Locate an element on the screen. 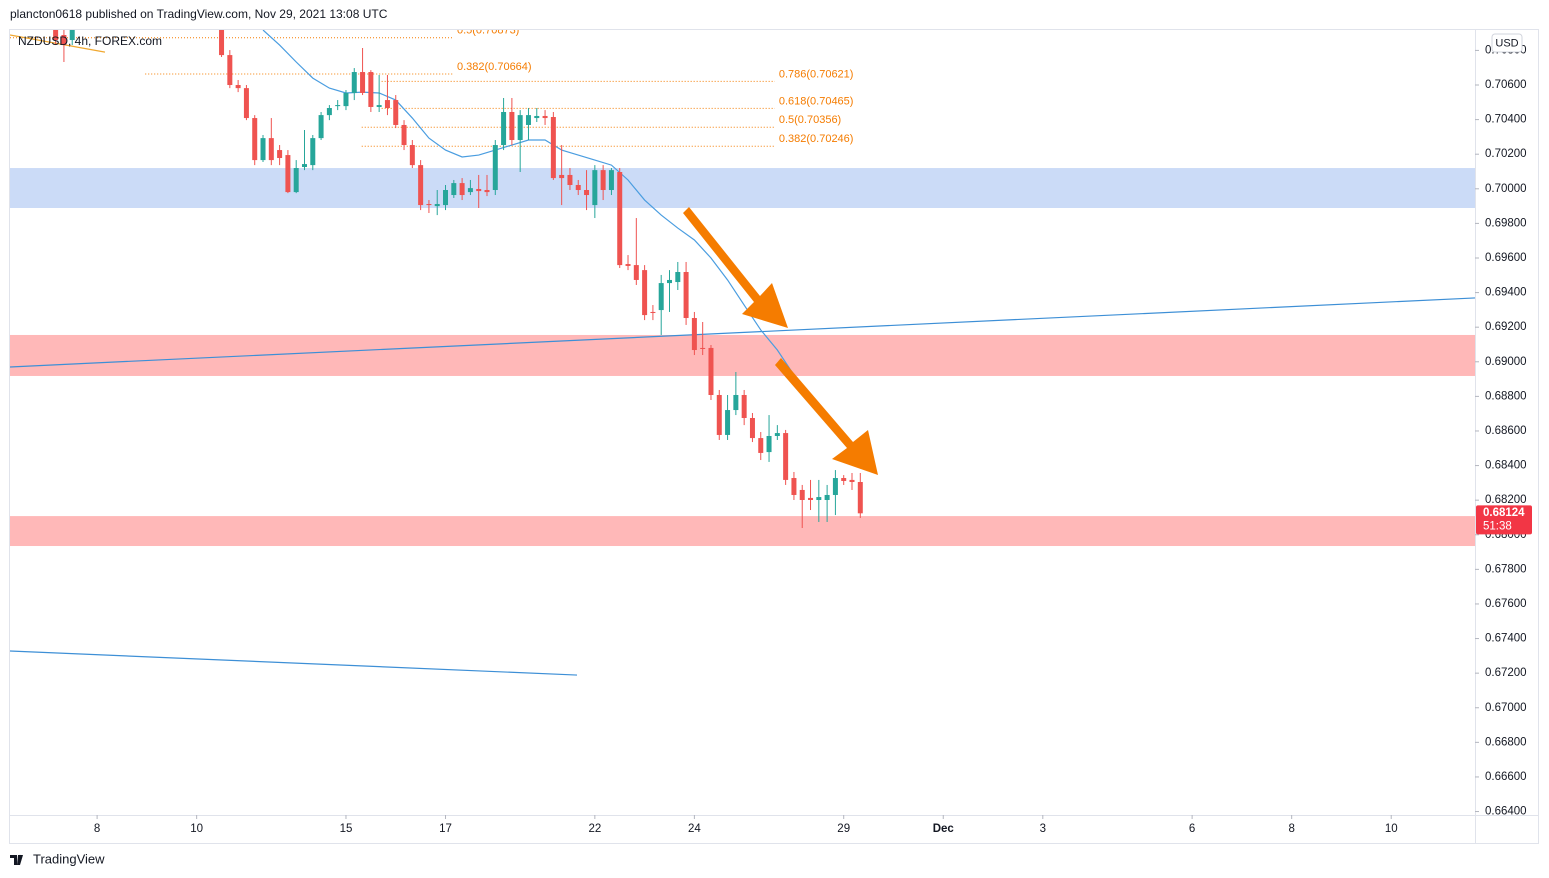 The image size is (1549, 878). y-tick-label: 0.70000 is located at coordinates (1506, 189).